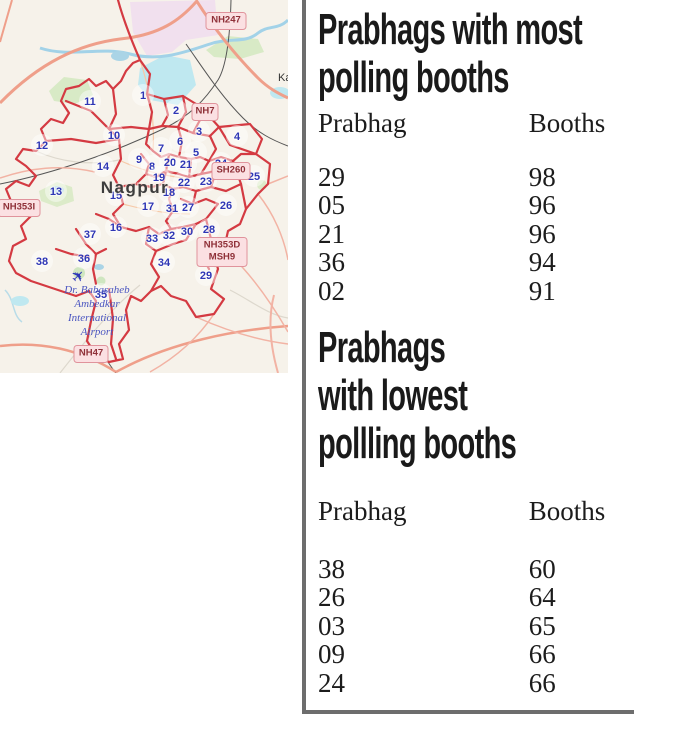 Image resolution: width=683 pixels, height=733 pixels. What do you see at coordinates (176, 111) in the screenshot?
I see `ward-number-label: 2` at bounding box center [176, 111].